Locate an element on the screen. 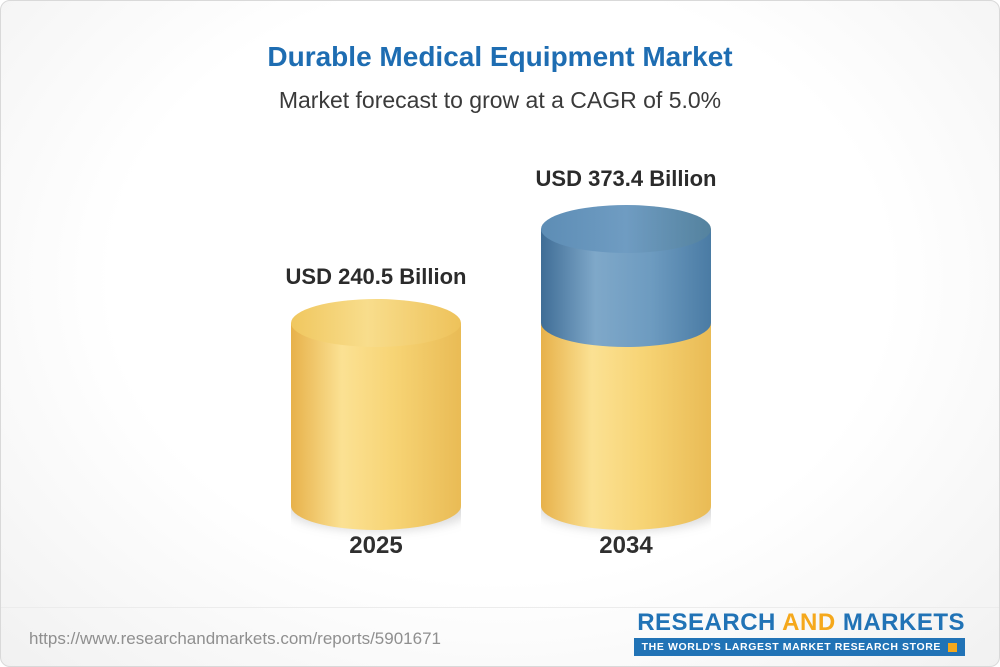  cylinder-top-2025 is located at coordinates (376, 323).